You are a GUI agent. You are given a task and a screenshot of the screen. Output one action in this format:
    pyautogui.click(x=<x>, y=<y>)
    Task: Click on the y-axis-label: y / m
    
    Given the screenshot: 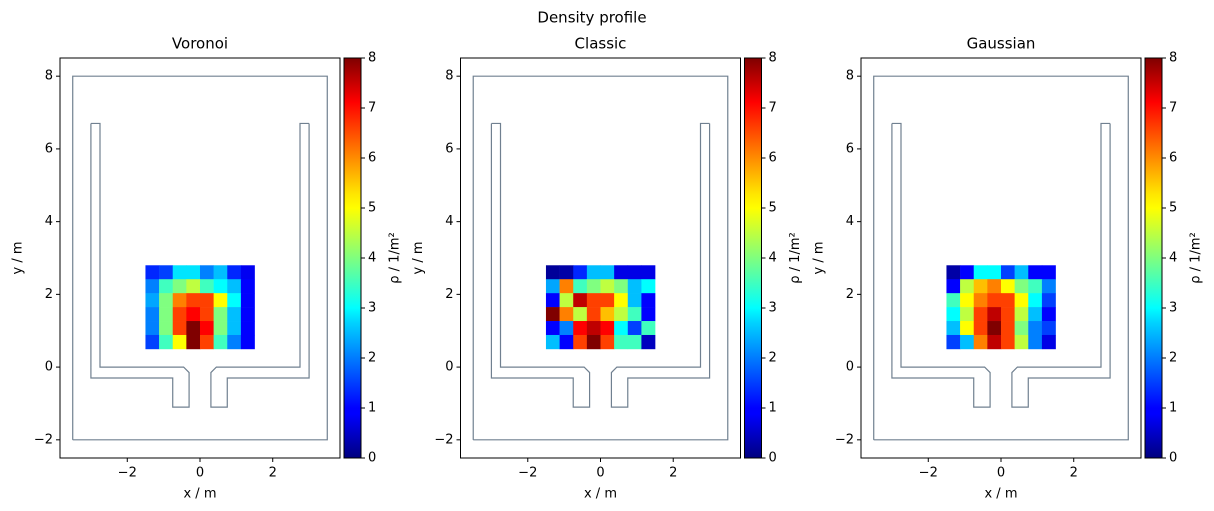 What is the action you would take?
    pyautogui.click(x=418, y=257)
    